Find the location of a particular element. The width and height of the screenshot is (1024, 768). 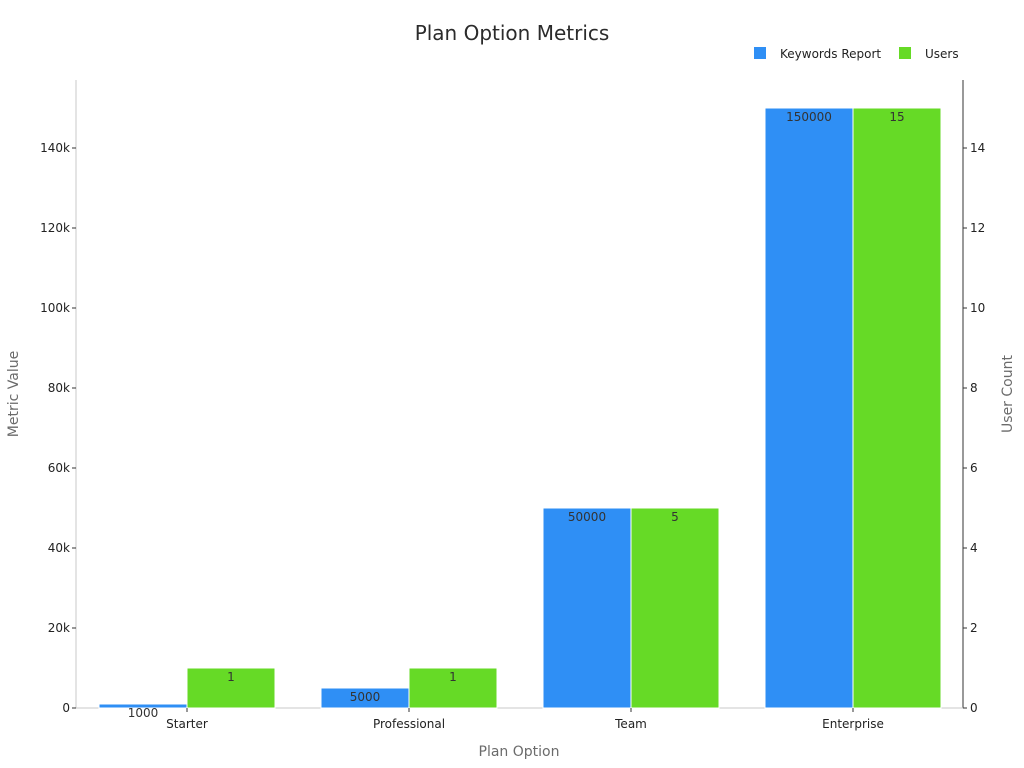

data-label: 5000 is located at coordinates (365, 697).